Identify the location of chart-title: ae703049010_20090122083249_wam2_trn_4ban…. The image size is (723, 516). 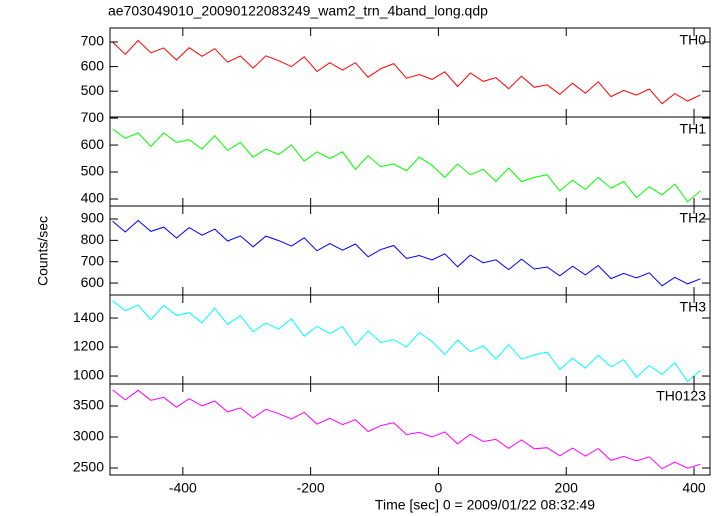
(298, 11).